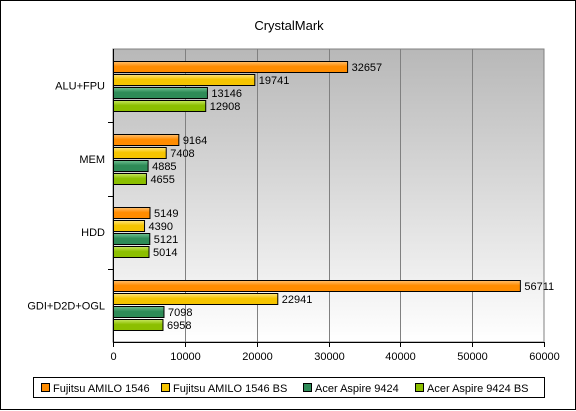  What do you see at coordinates (400, 357) in the screenshot?
I see `x-tick-label: 40000` at bounding box center [400, 357].